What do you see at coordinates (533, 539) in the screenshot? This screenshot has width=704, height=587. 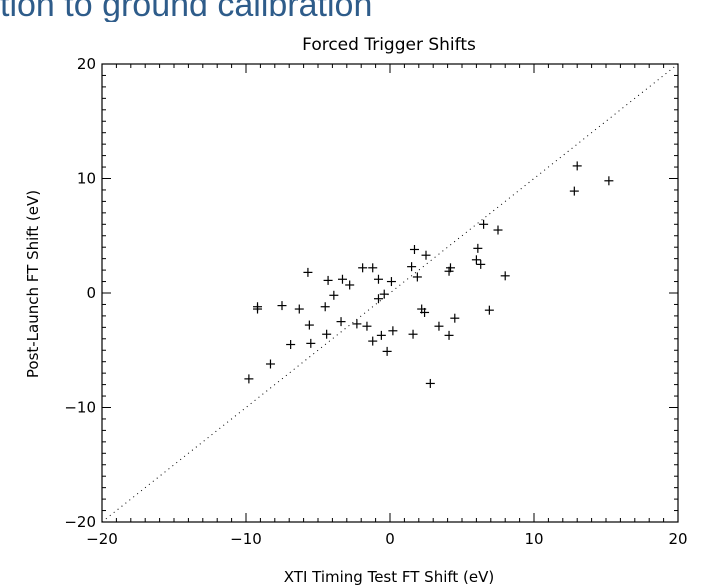 I see `x-tick-label: 10` at bounding box center [533, 539].